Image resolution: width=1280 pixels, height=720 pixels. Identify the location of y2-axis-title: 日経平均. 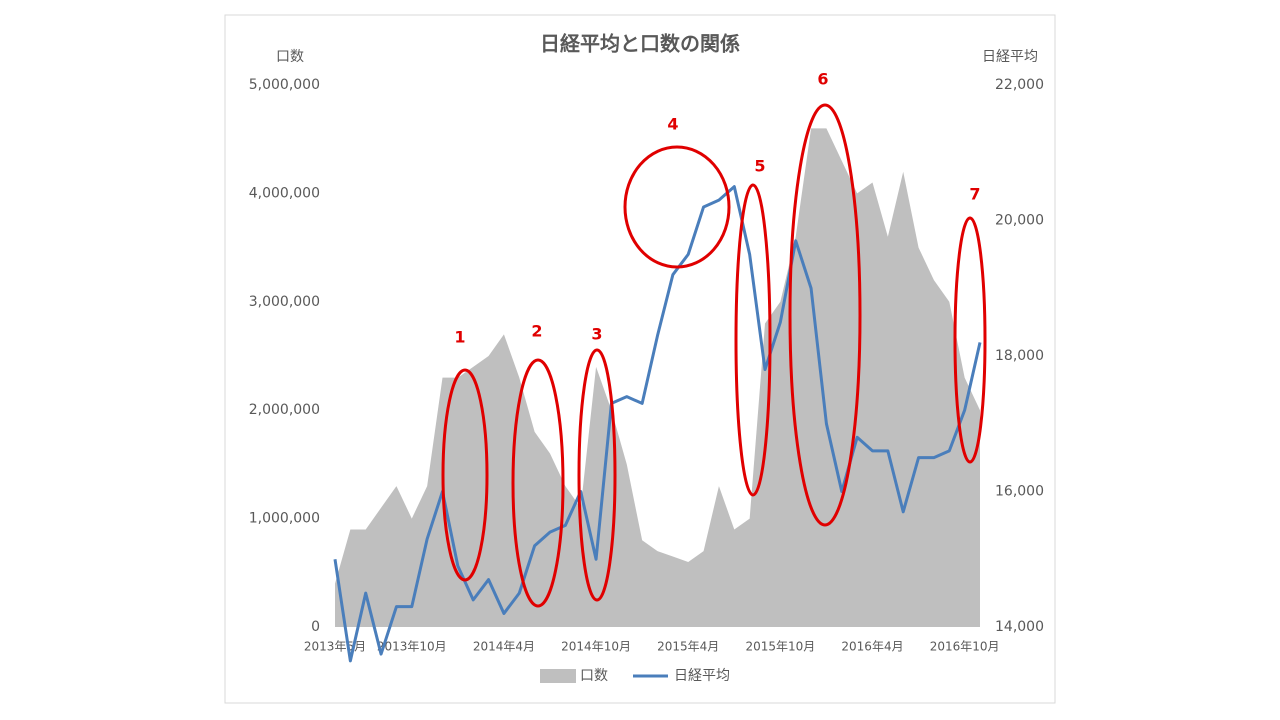
(1010, 57).